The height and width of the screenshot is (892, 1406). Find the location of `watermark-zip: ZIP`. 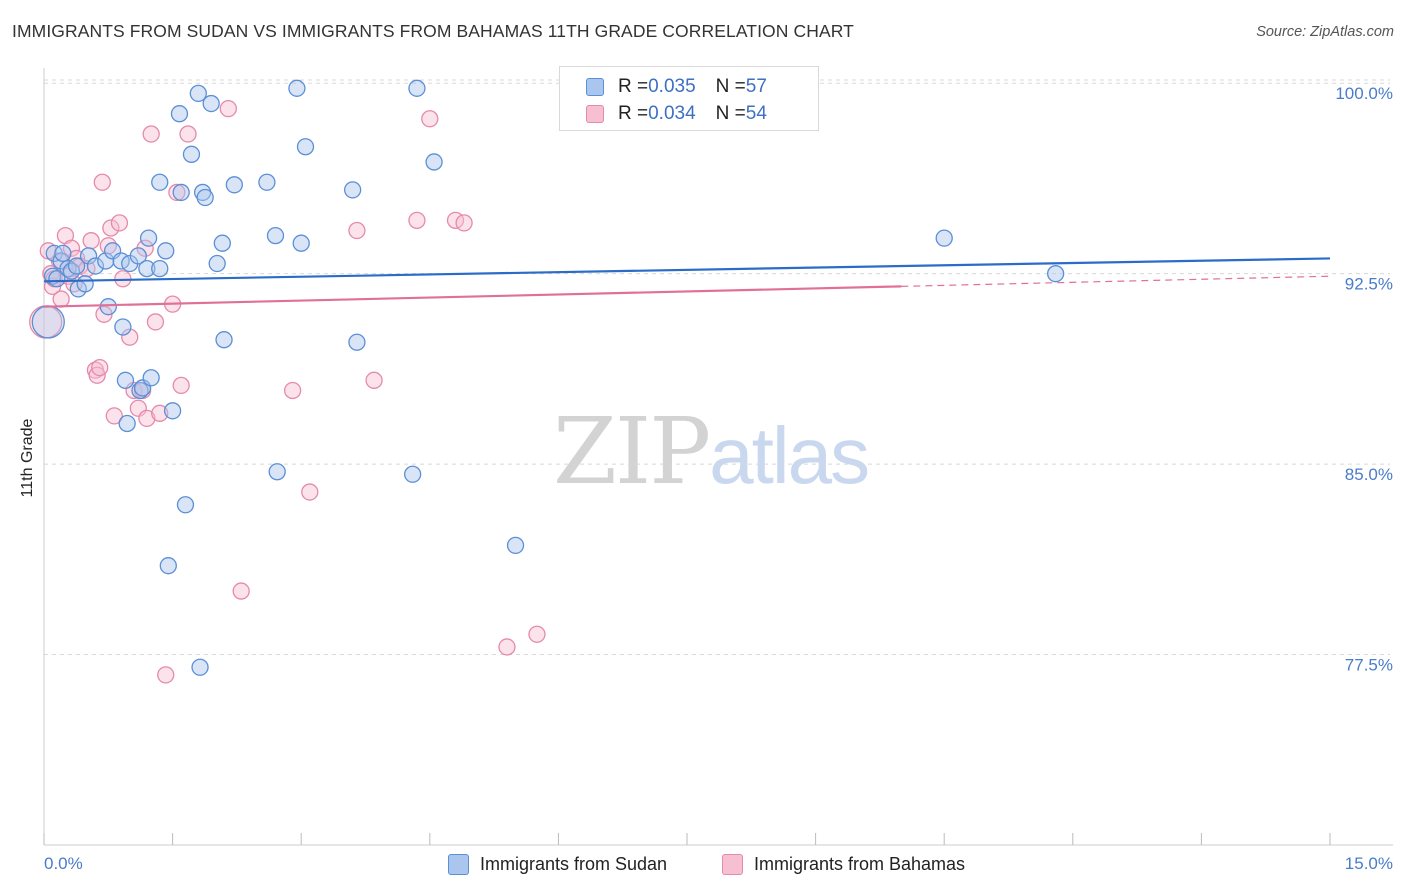

watermark-zip: ZIP is located at coordinates (632, 451).